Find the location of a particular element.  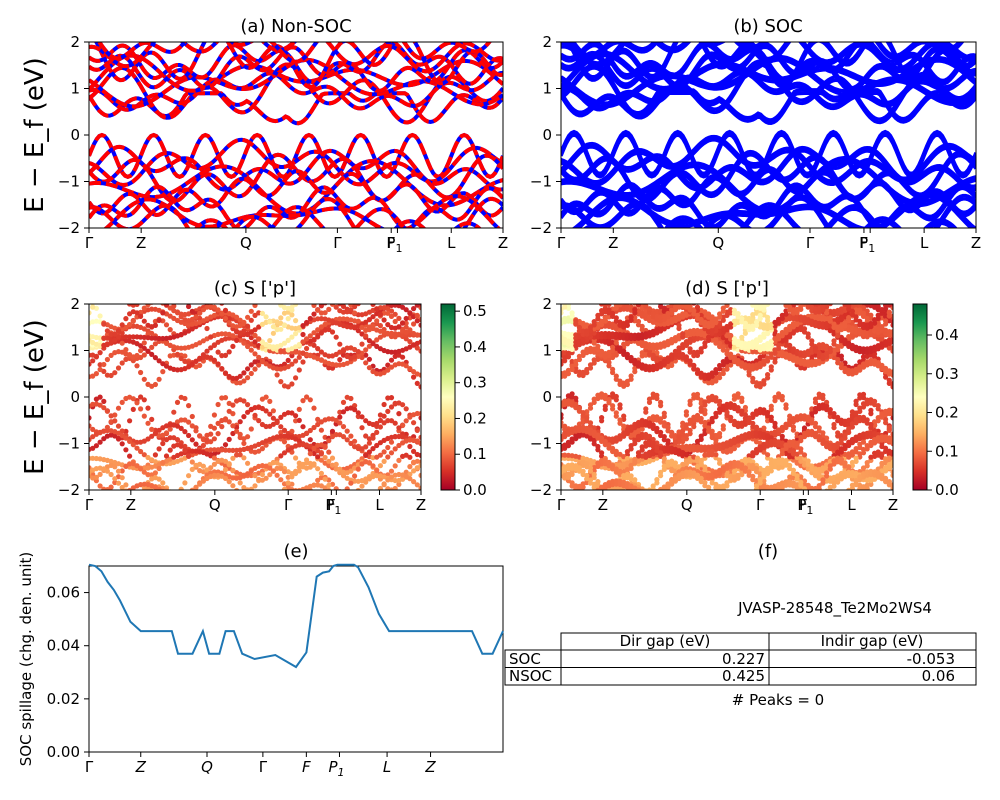

band-ylabel-mid: E − E_f (eV) is located at coordinates (35, 397).